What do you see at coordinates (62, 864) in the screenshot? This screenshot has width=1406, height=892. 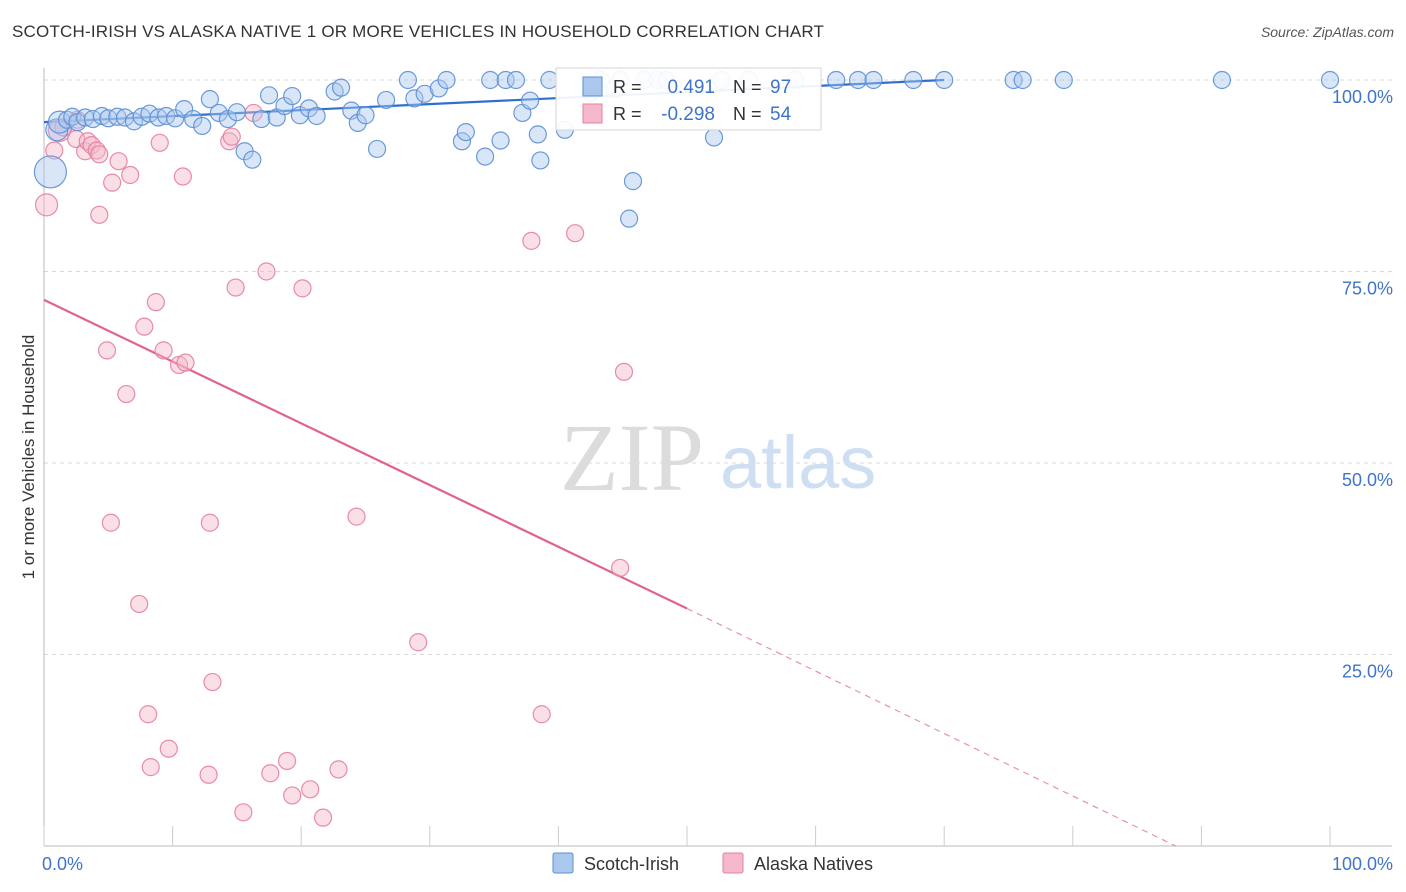 I see `x-tick-label: 0.0%` at bounding box center [62, 864].